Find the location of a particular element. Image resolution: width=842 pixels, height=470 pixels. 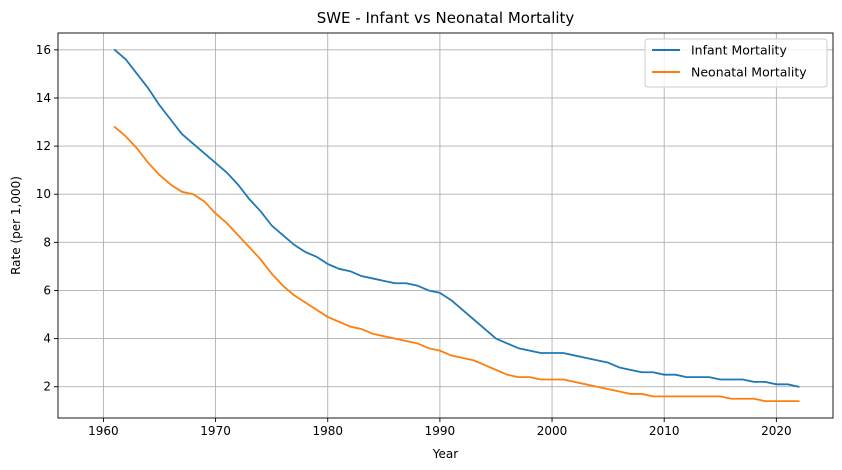

y-axis-label: Rate (per 1,000) is located at coordinates (16, 225).